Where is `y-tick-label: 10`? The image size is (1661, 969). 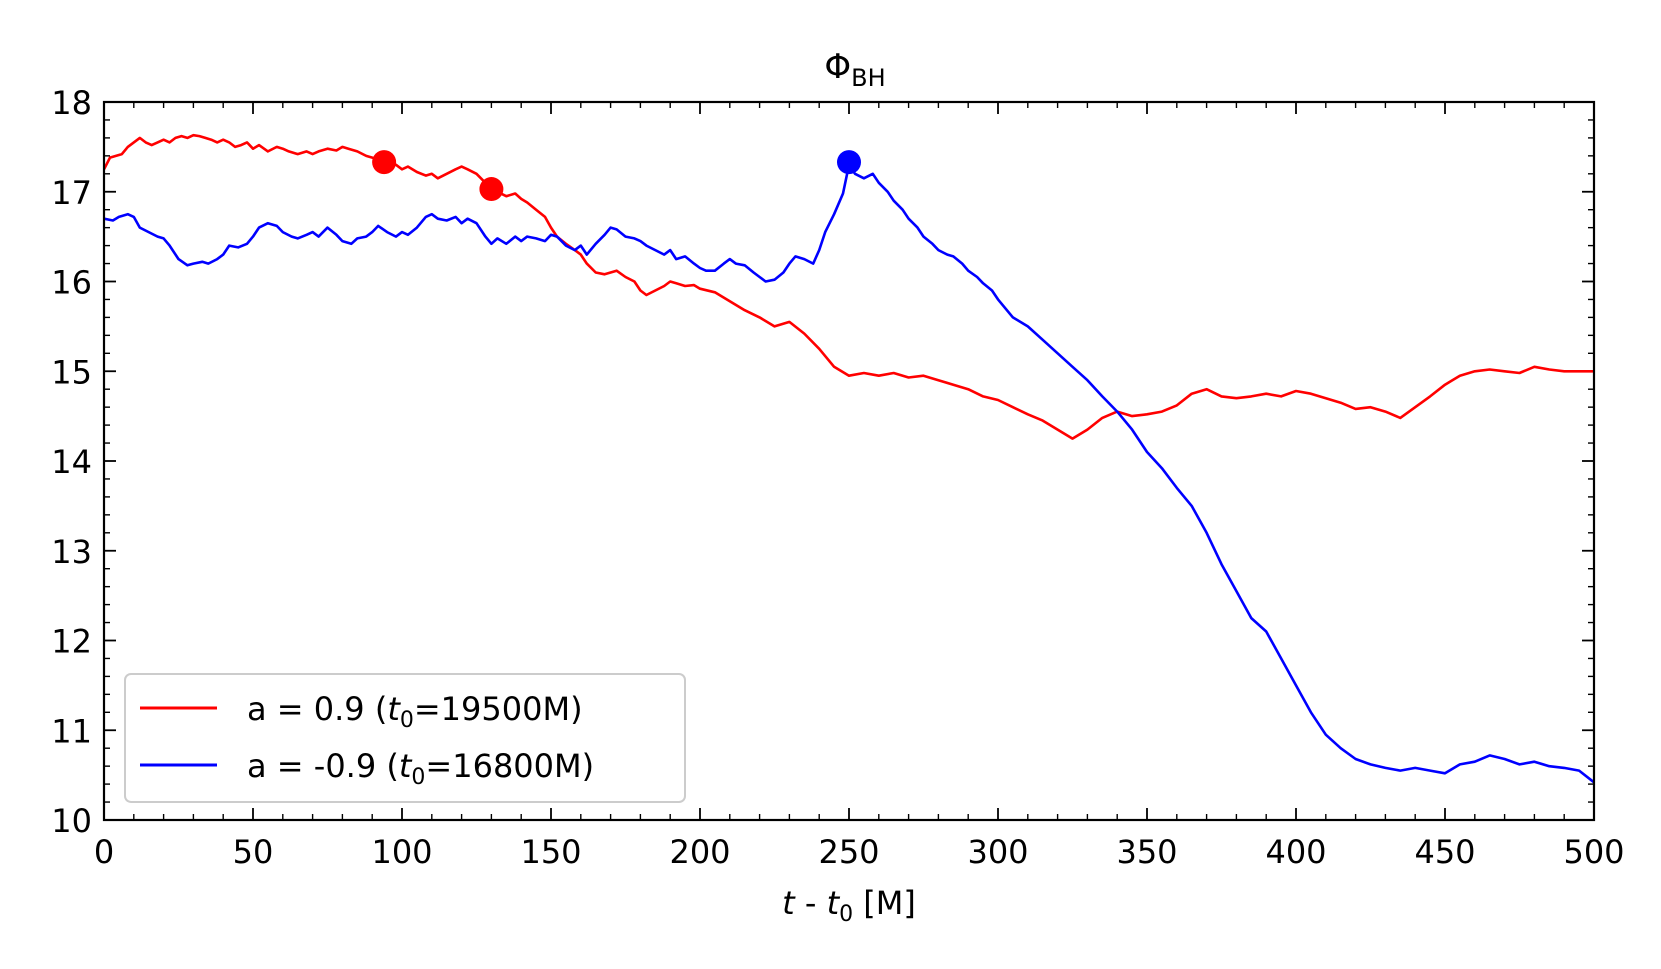
y-tick-label: 10 is located at coordinates (71, 821).